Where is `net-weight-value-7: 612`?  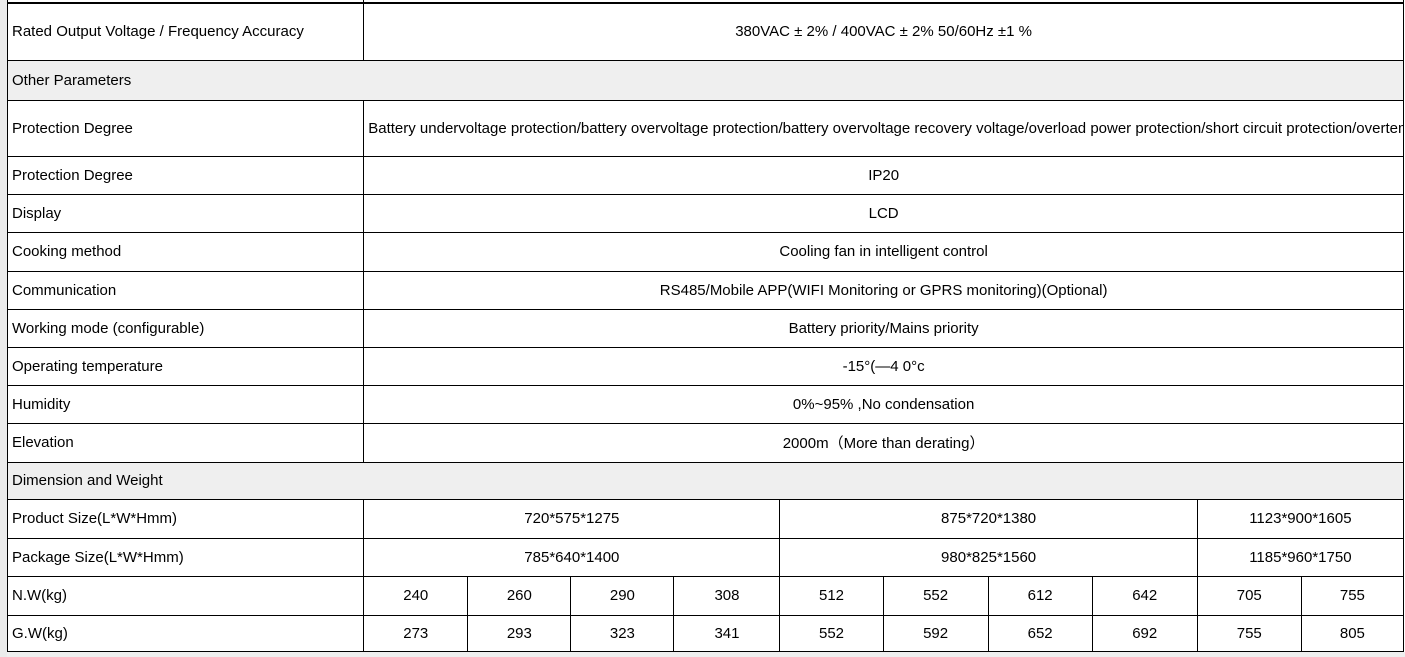 net-weight-value-7: 612 is located at coordinates (1040, 595).